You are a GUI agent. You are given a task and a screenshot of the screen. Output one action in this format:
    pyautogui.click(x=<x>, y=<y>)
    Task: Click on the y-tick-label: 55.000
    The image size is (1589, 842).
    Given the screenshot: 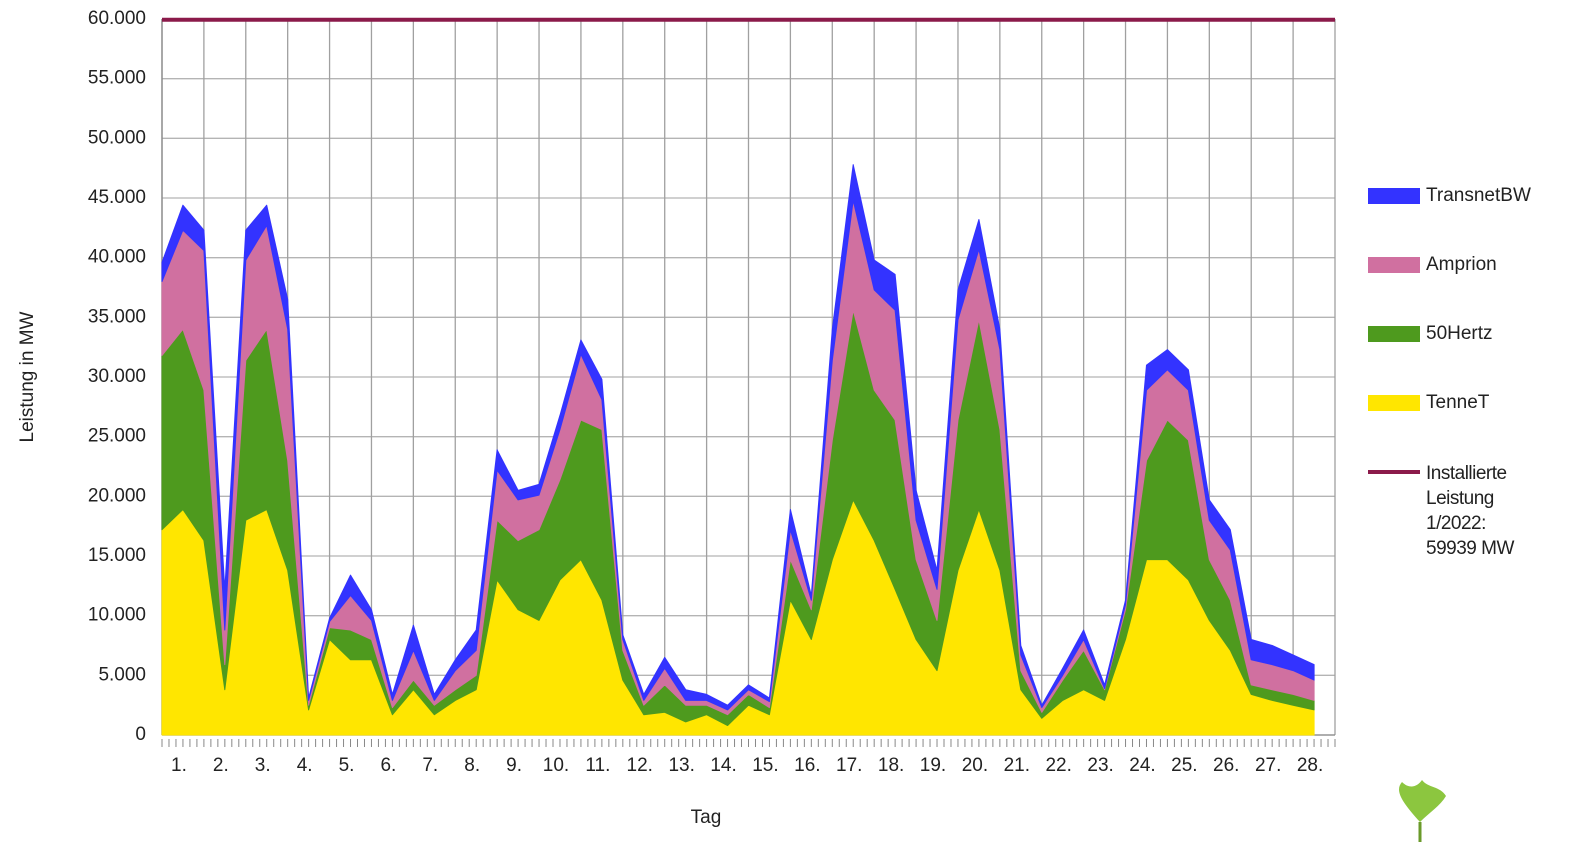 What is the action you would take?
    pyautogui.click(x=117, y=78)
    